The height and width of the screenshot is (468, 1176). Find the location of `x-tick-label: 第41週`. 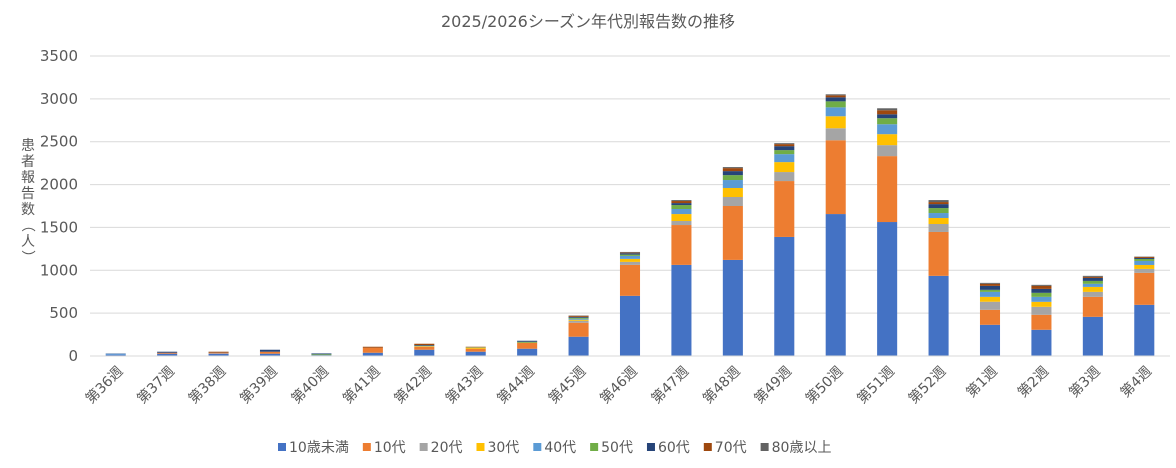

x-tick-label: 第41週 is located at coordinates (361, 385).